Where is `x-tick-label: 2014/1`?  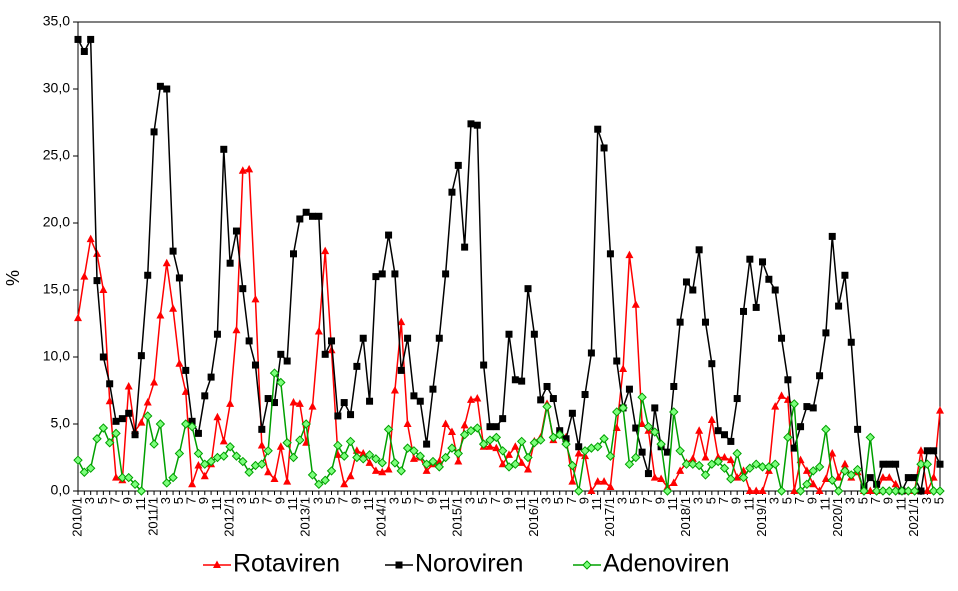
x-tick-label: 2014/1 is located at coordinates (381, 517).